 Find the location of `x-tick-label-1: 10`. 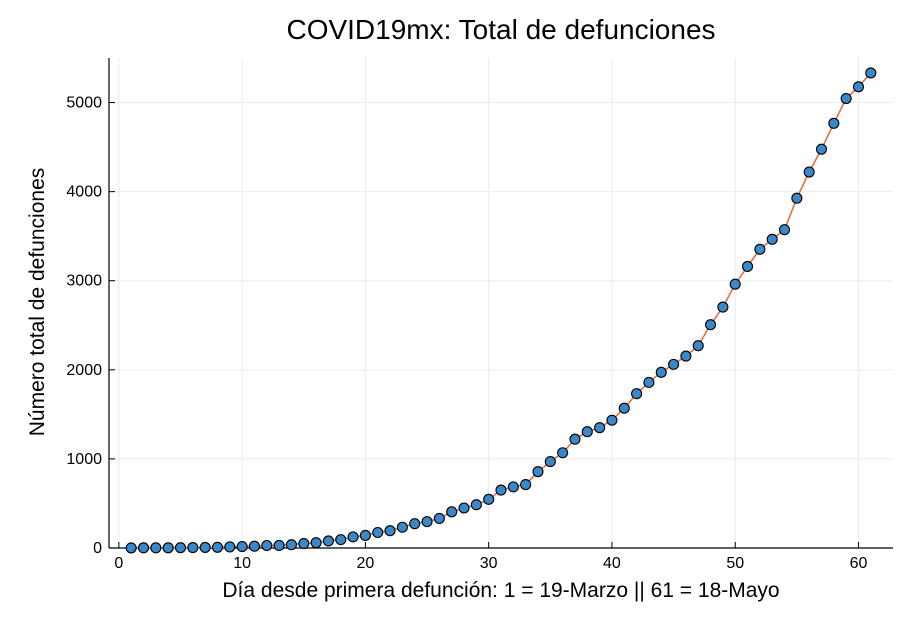

x-tick-label-1: 10 is located at coordinates (242, 563).